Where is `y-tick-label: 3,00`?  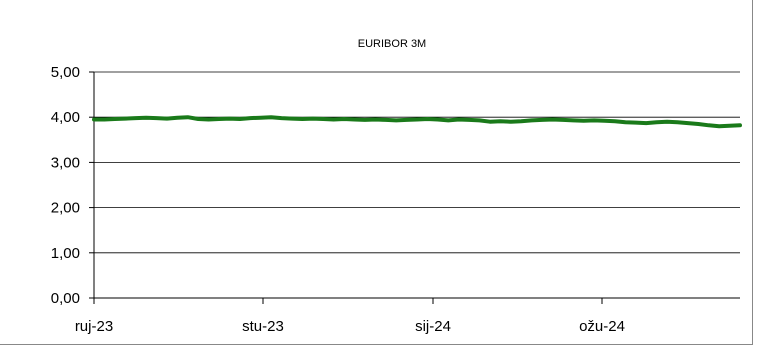 y-tick-label: 3,00 is located at coordinates (65, 162).